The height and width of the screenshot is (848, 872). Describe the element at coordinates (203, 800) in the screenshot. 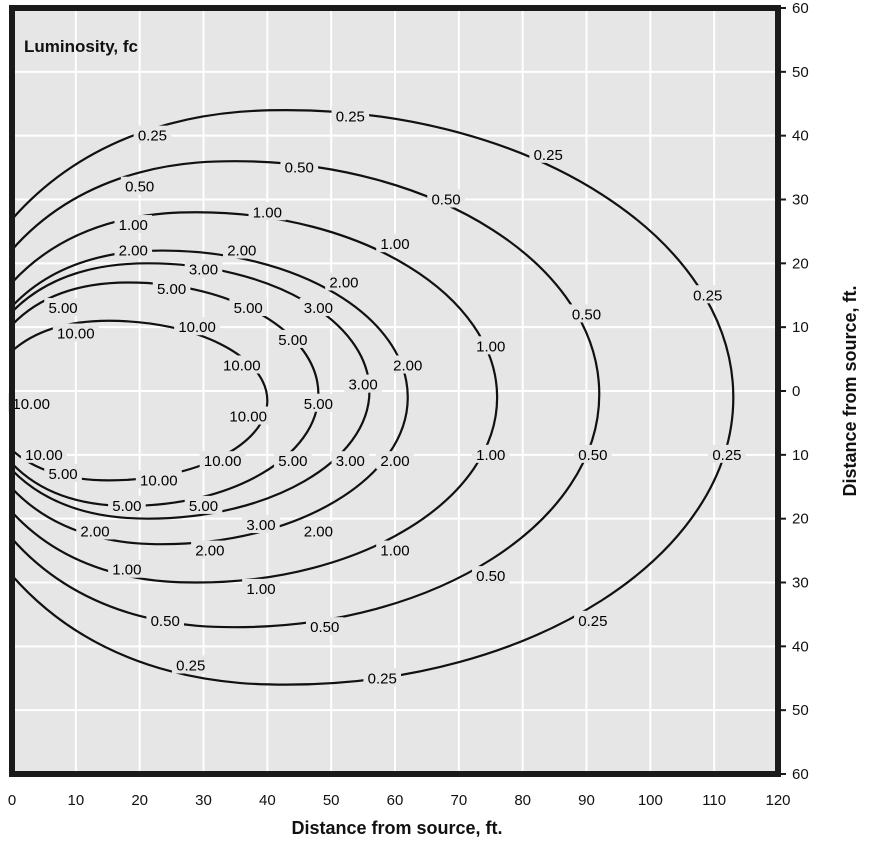

I see `x-tick-label: 30` at that location.